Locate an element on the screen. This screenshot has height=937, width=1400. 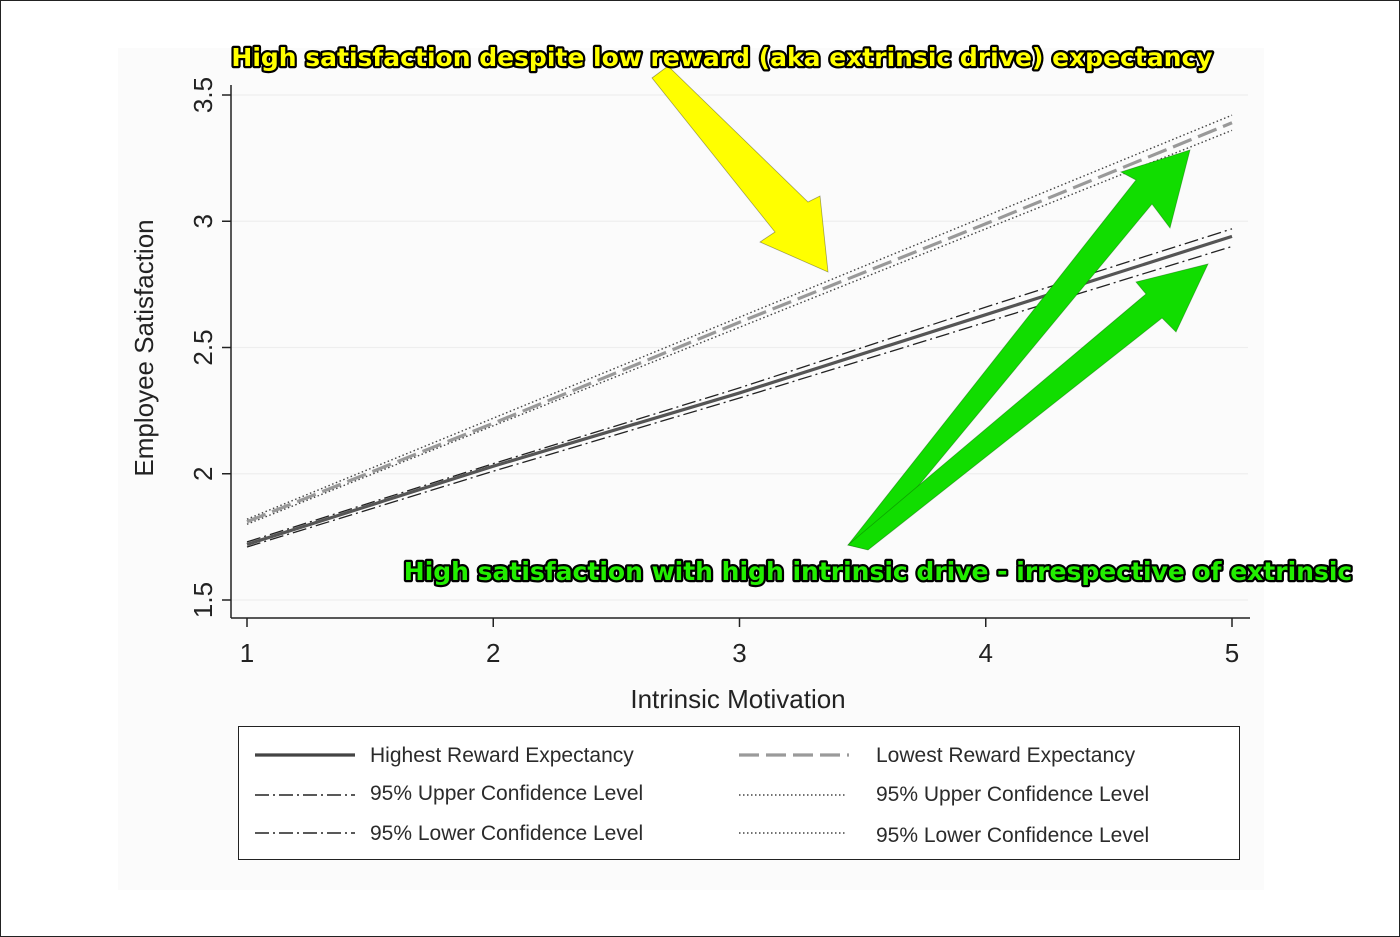
legend-label-lowest: Lowest Reward Expectancy is located at coordinates (1006, 755).